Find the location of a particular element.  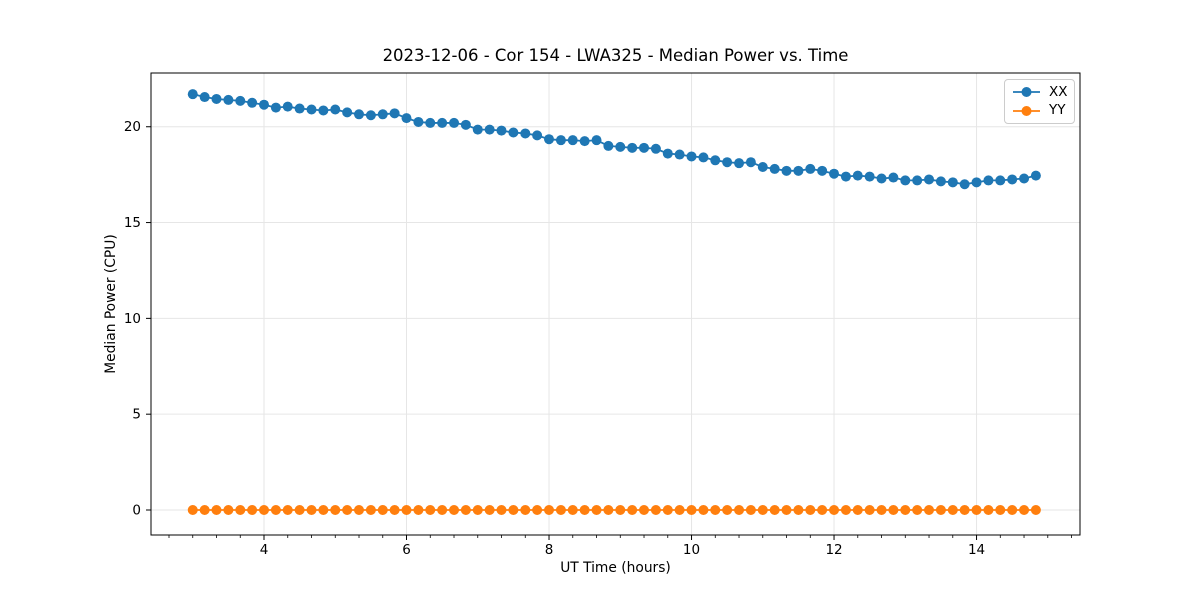

series-XX is located at coordinates (614, 139).